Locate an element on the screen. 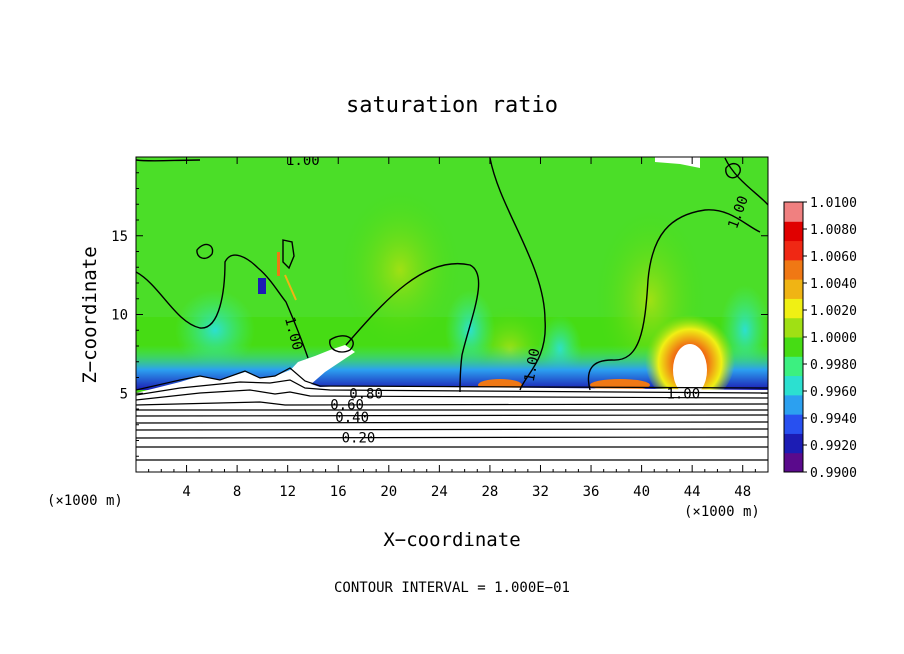 This screenshot has width=904, height=654. contour-label: 0.40 is located at coordinates (352, 418).